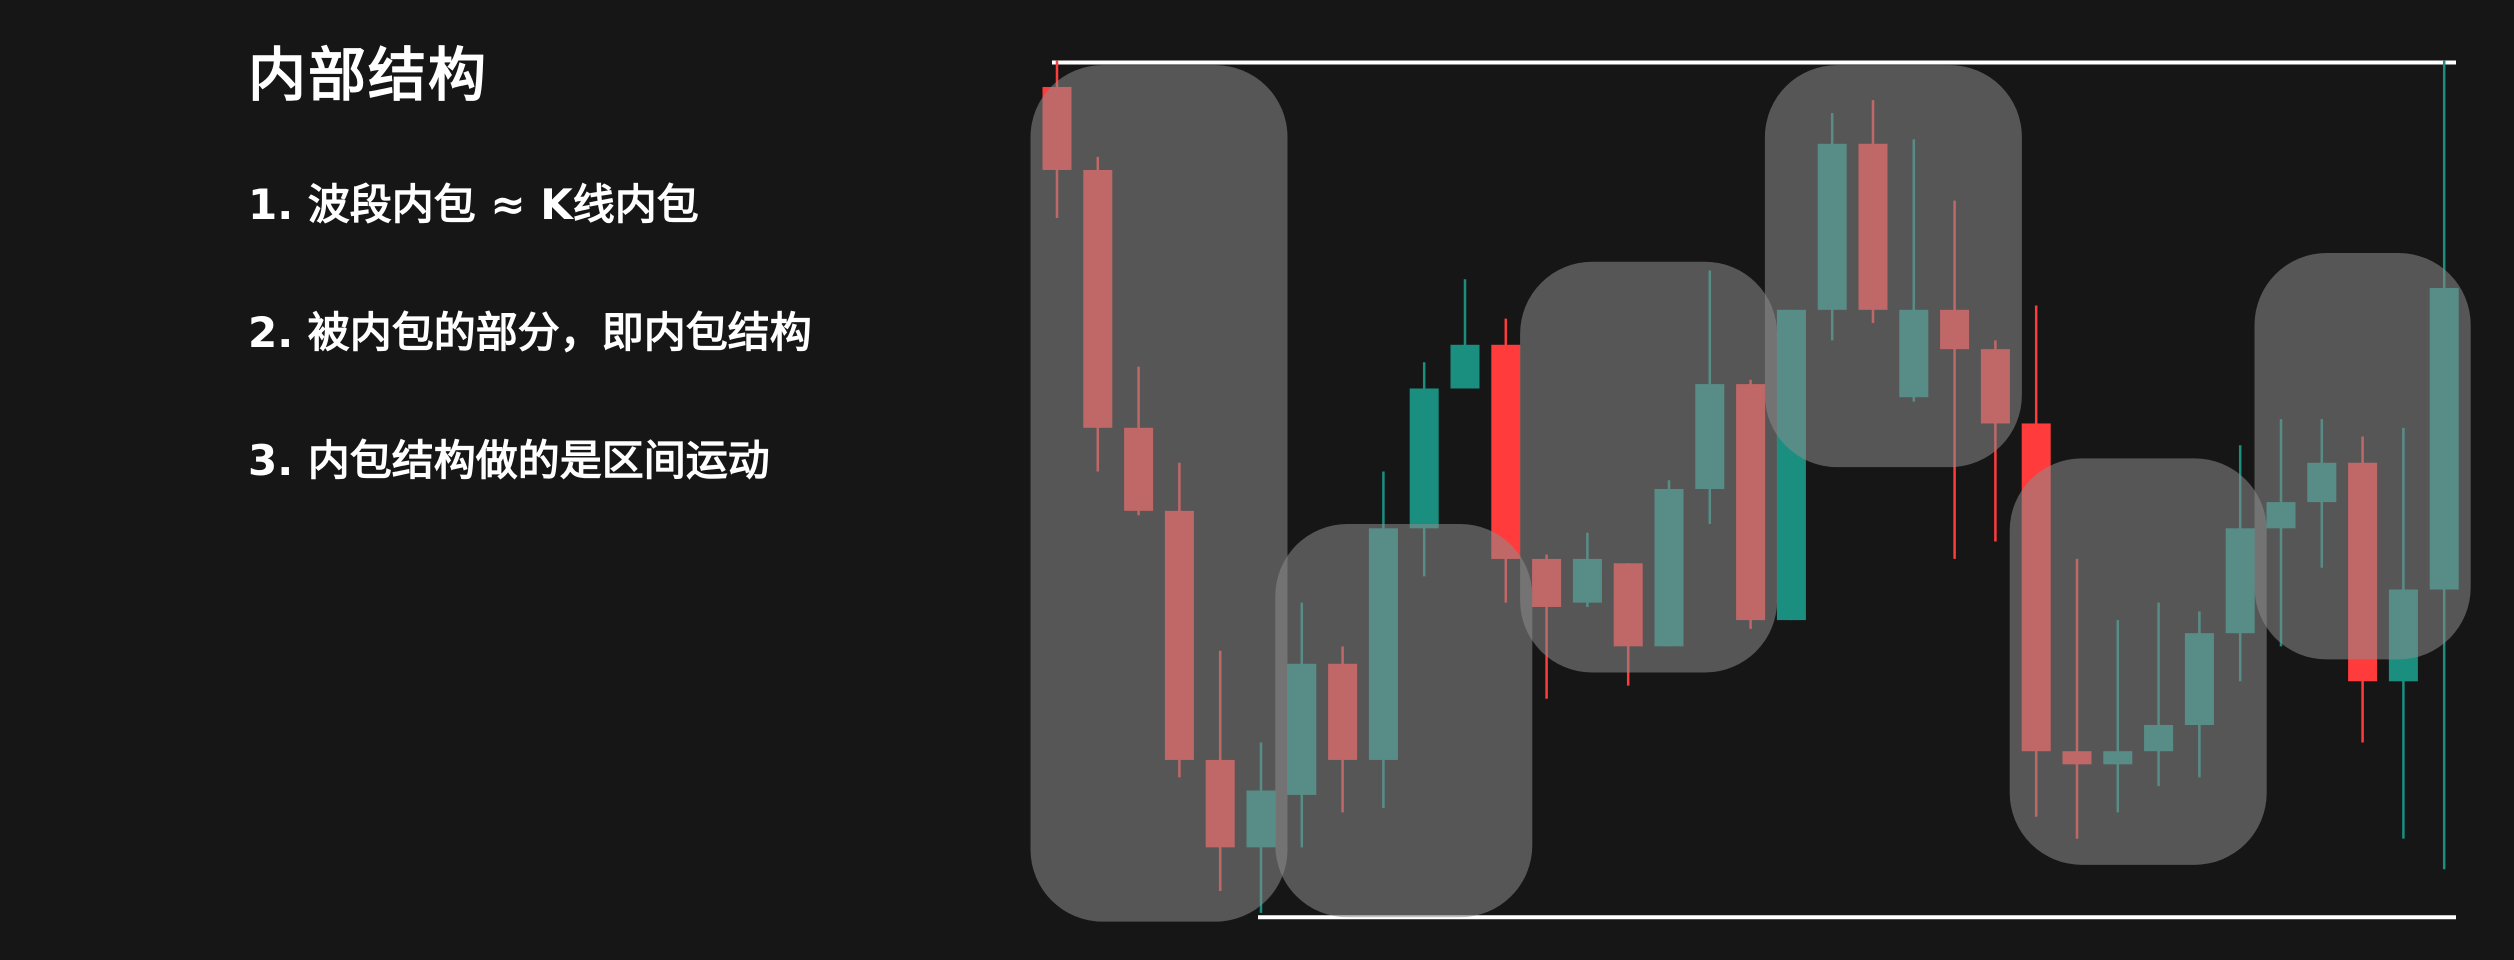 The height and width of the screenshot is (960, 2514). I want to click on bullet-point-1: 1. 波段内包 ≈ K线内包, so click(473, 204).